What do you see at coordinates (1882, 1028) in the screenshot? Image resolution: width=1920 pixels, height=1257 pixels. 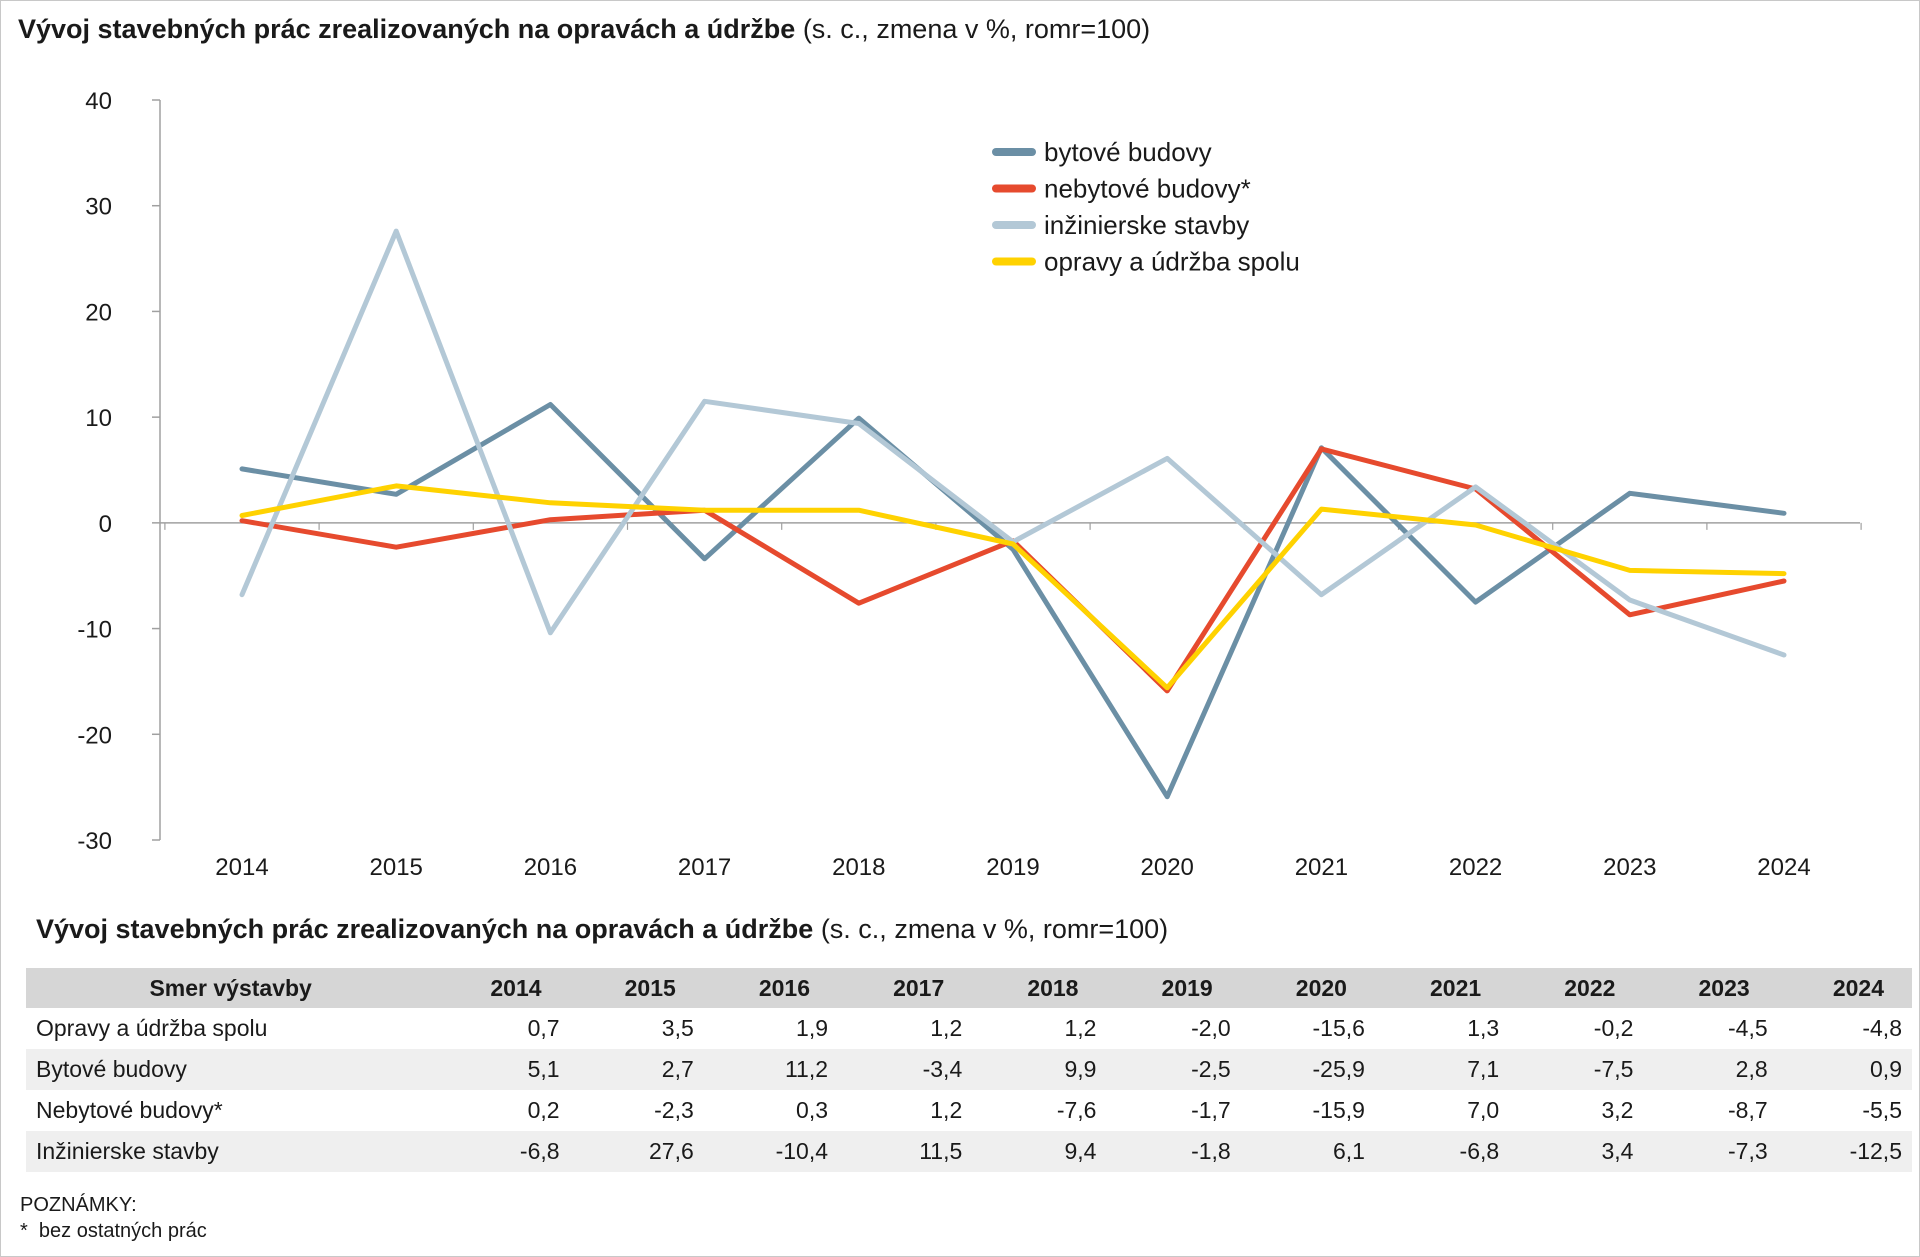 I see `table-cell: -4,8` at bounding box center [1882, 1028].